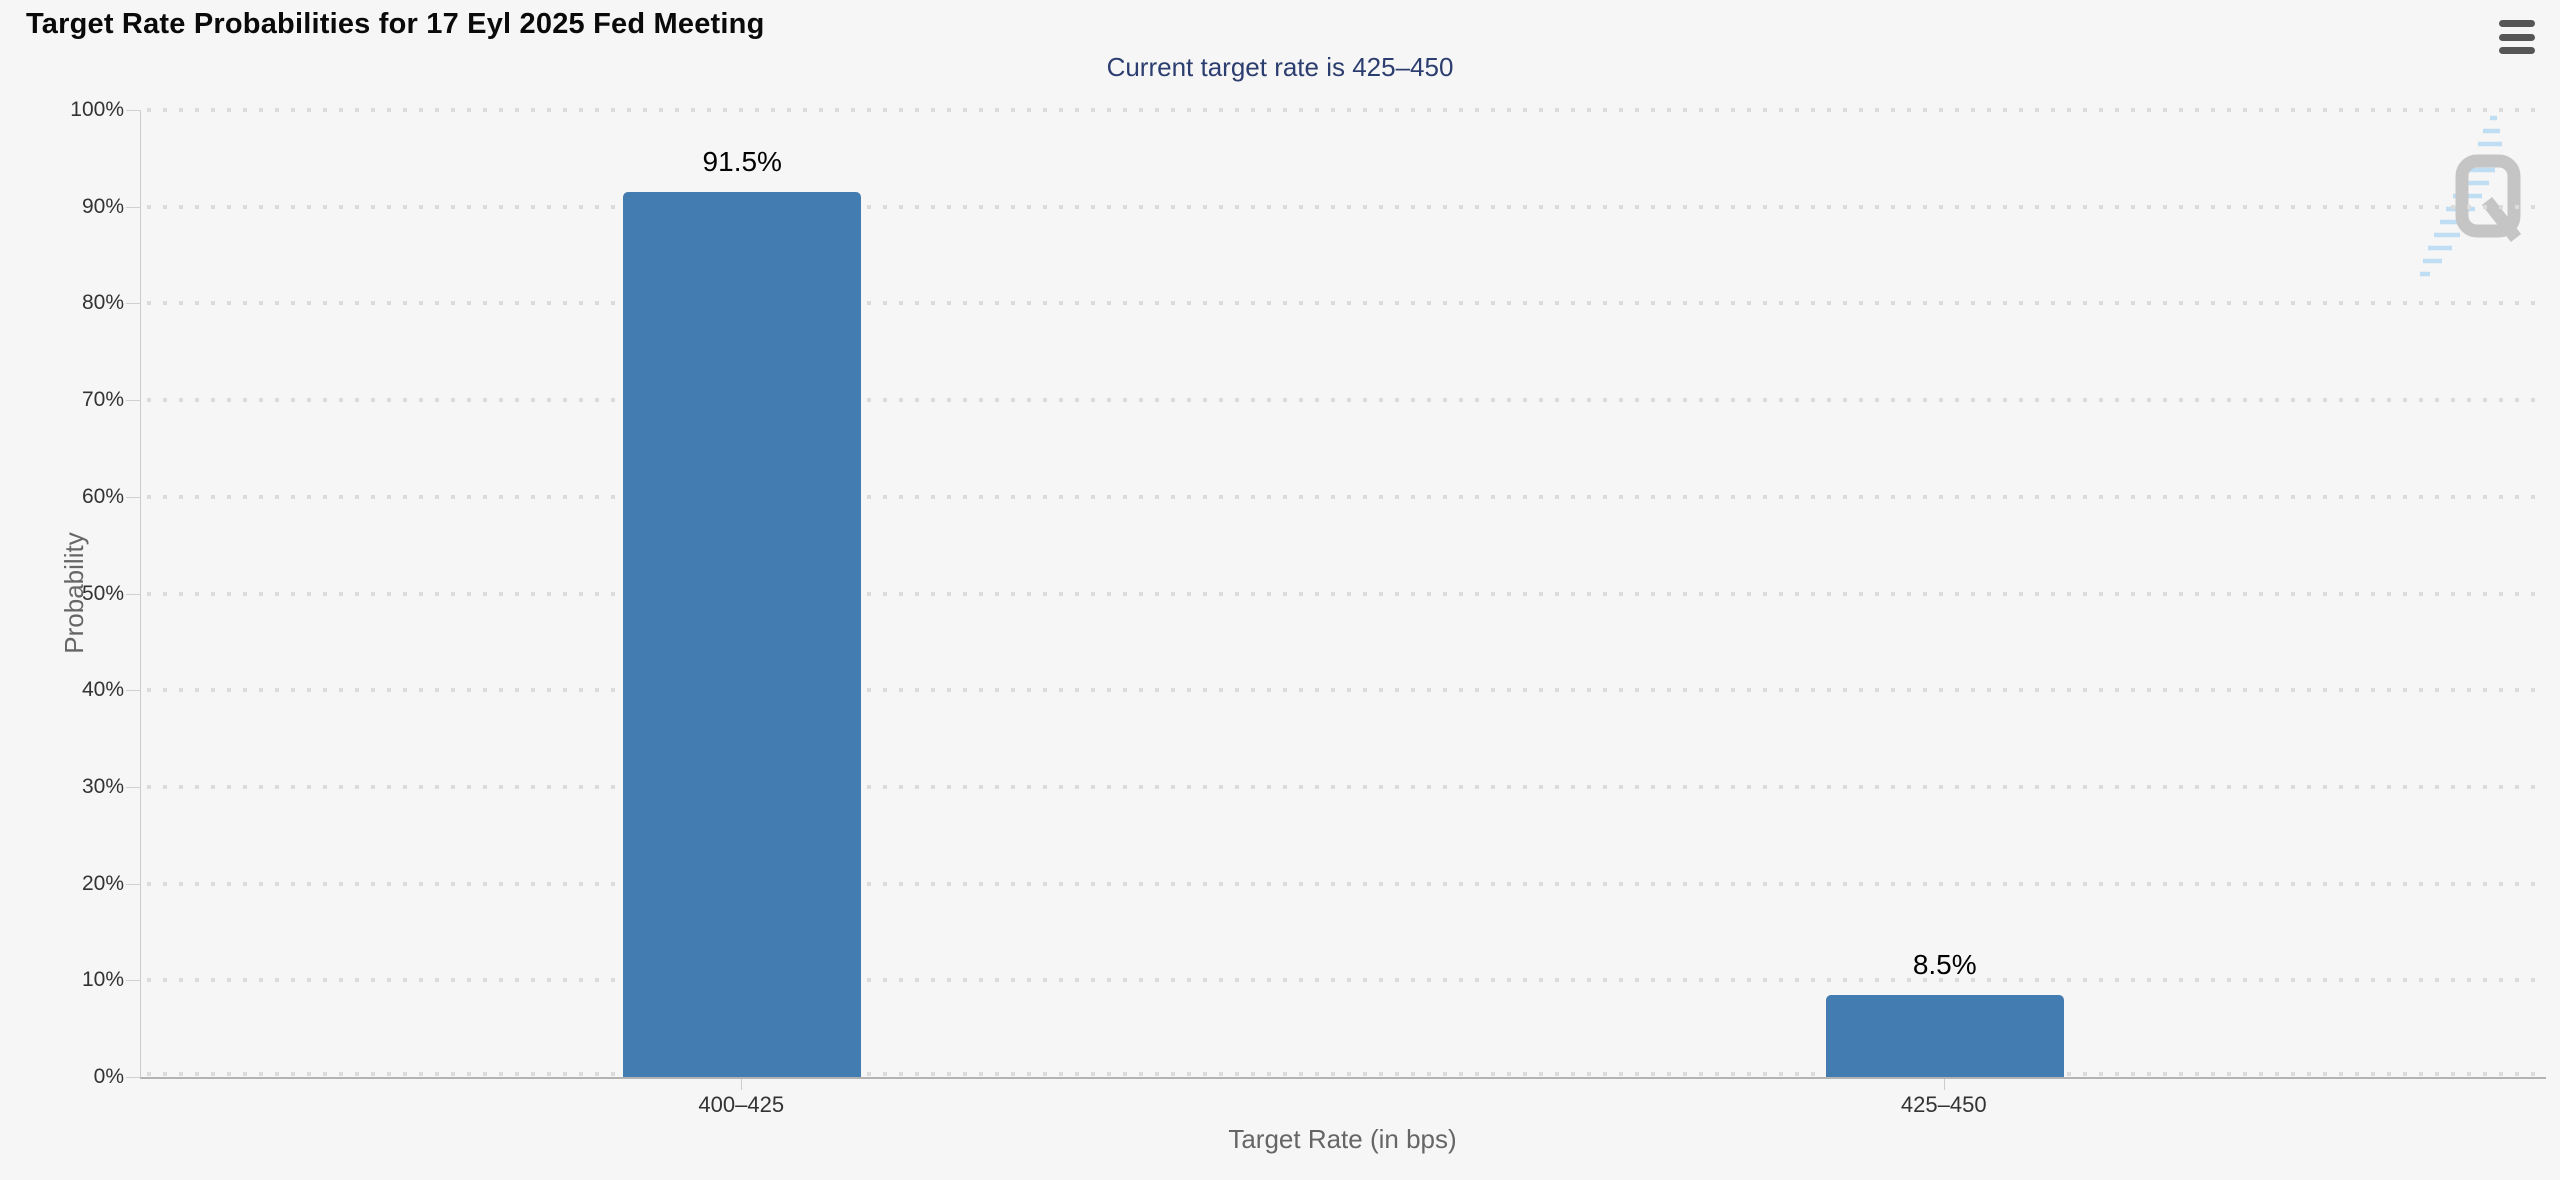 The width and height of the screenshot is (2560, 1180). Describe the element at coordinates (741, 1104) in the screenshot. I see `x-category-label: 400–425` at that location.